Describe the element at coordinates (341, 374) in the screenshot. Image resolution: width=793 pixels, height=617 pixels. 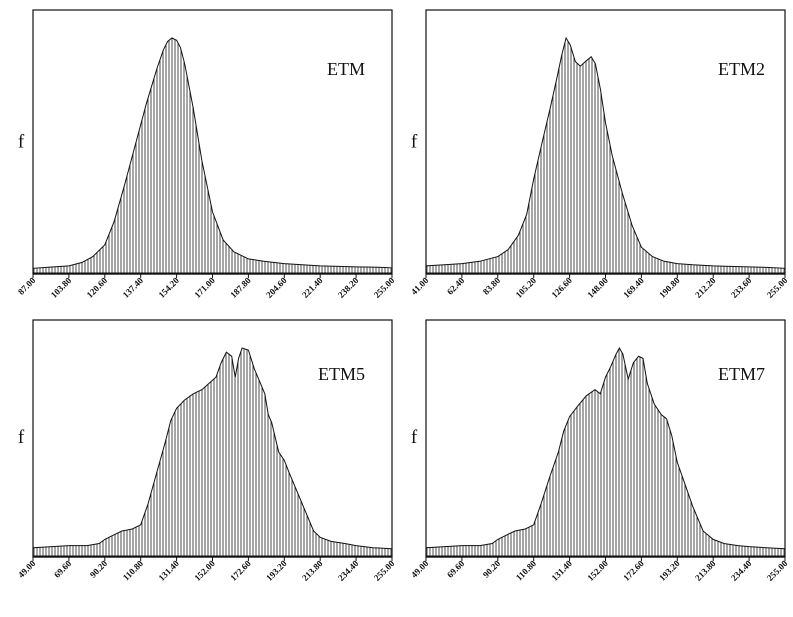
I see `panel-title: ETM5` at that location.